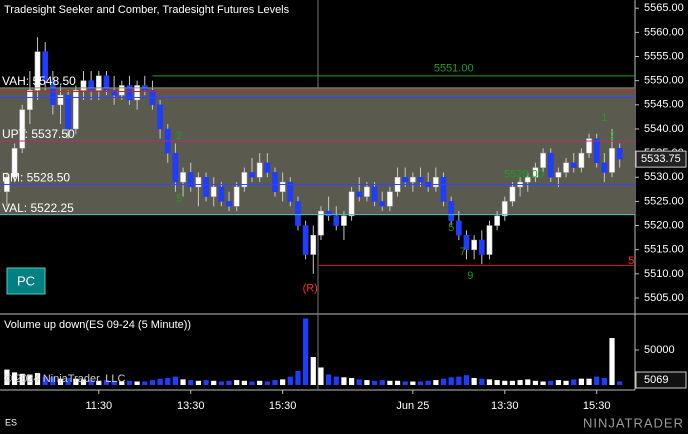  Describe the element at coordinates (11, 422) in the screenshot. I see `instrument: ES` at that location.